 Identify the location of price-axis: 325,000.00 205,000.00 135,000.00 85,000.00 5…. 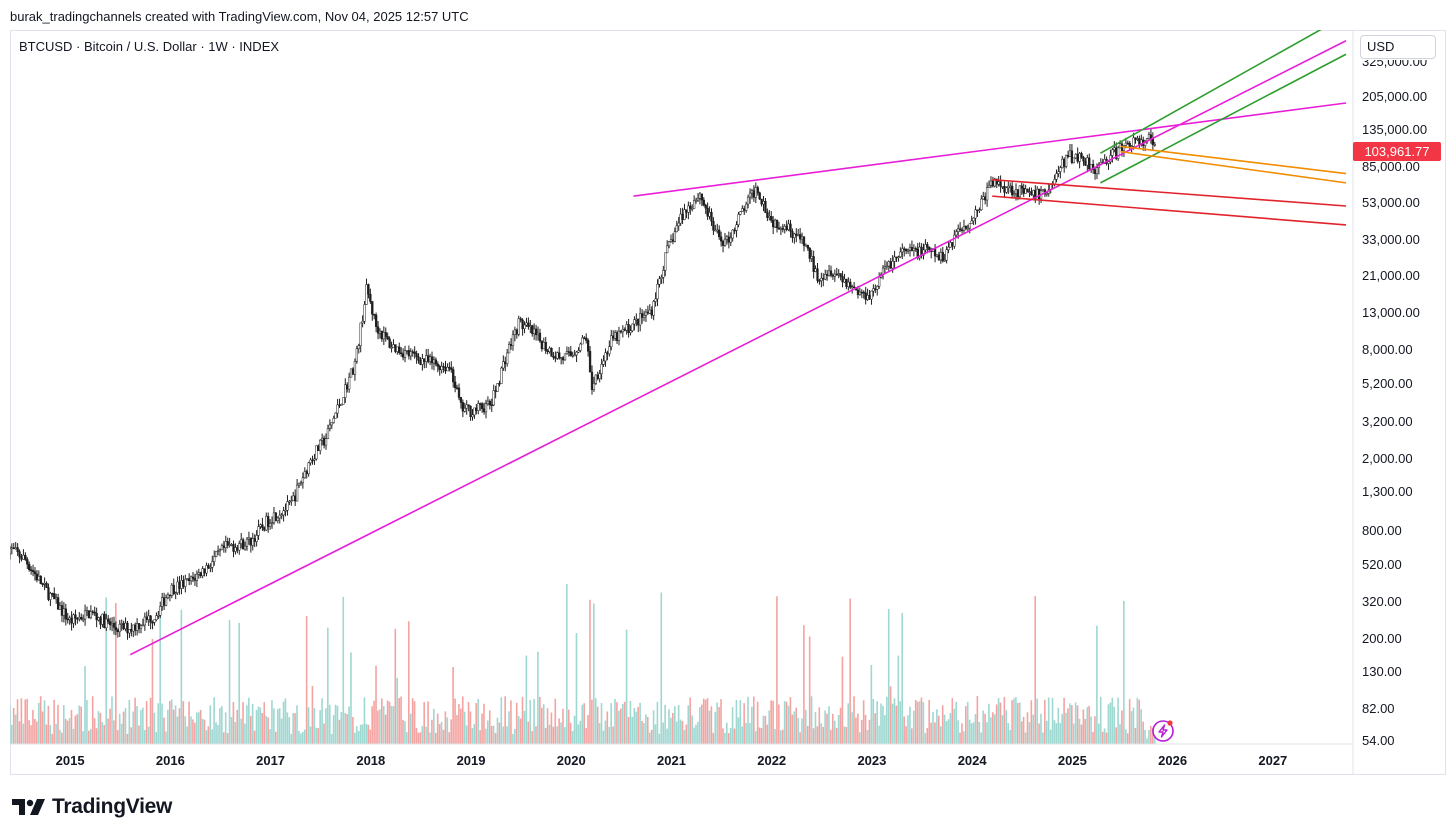
(1394, 401).